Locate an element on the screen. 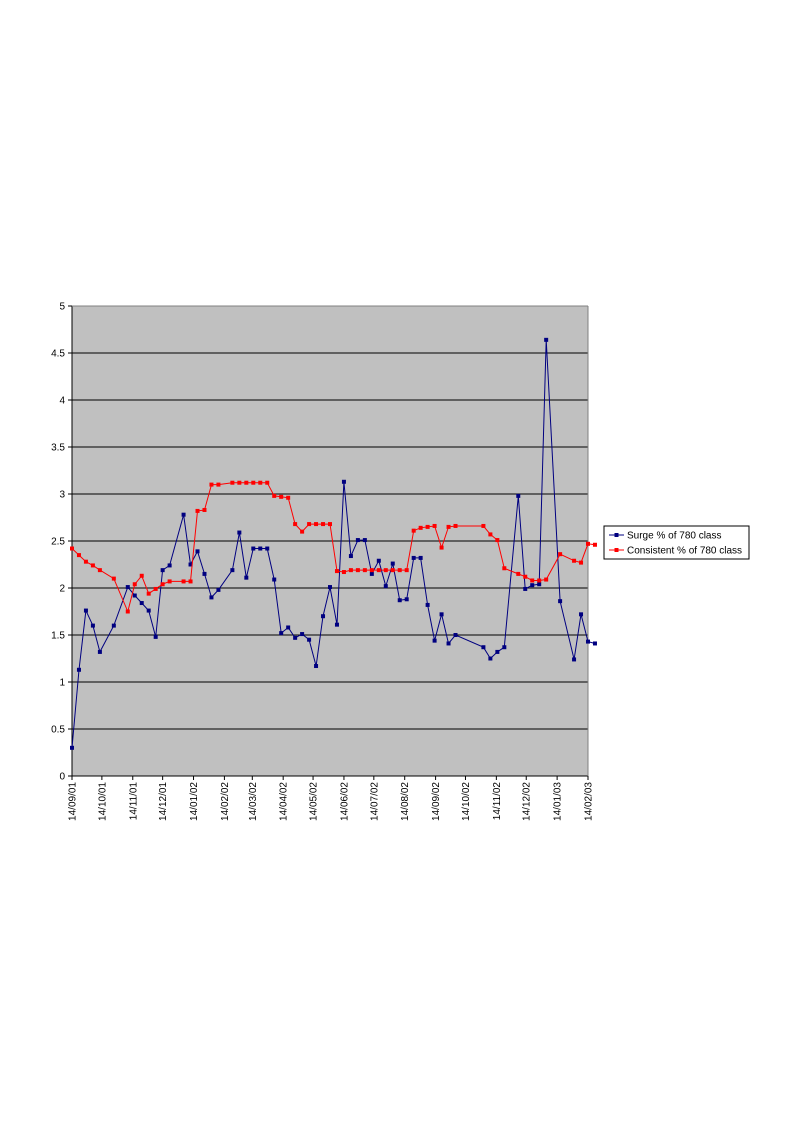 This screenshot has width=794, height=1123. x-tick-label: 14/12/01 is located at coordinates (163, 801).